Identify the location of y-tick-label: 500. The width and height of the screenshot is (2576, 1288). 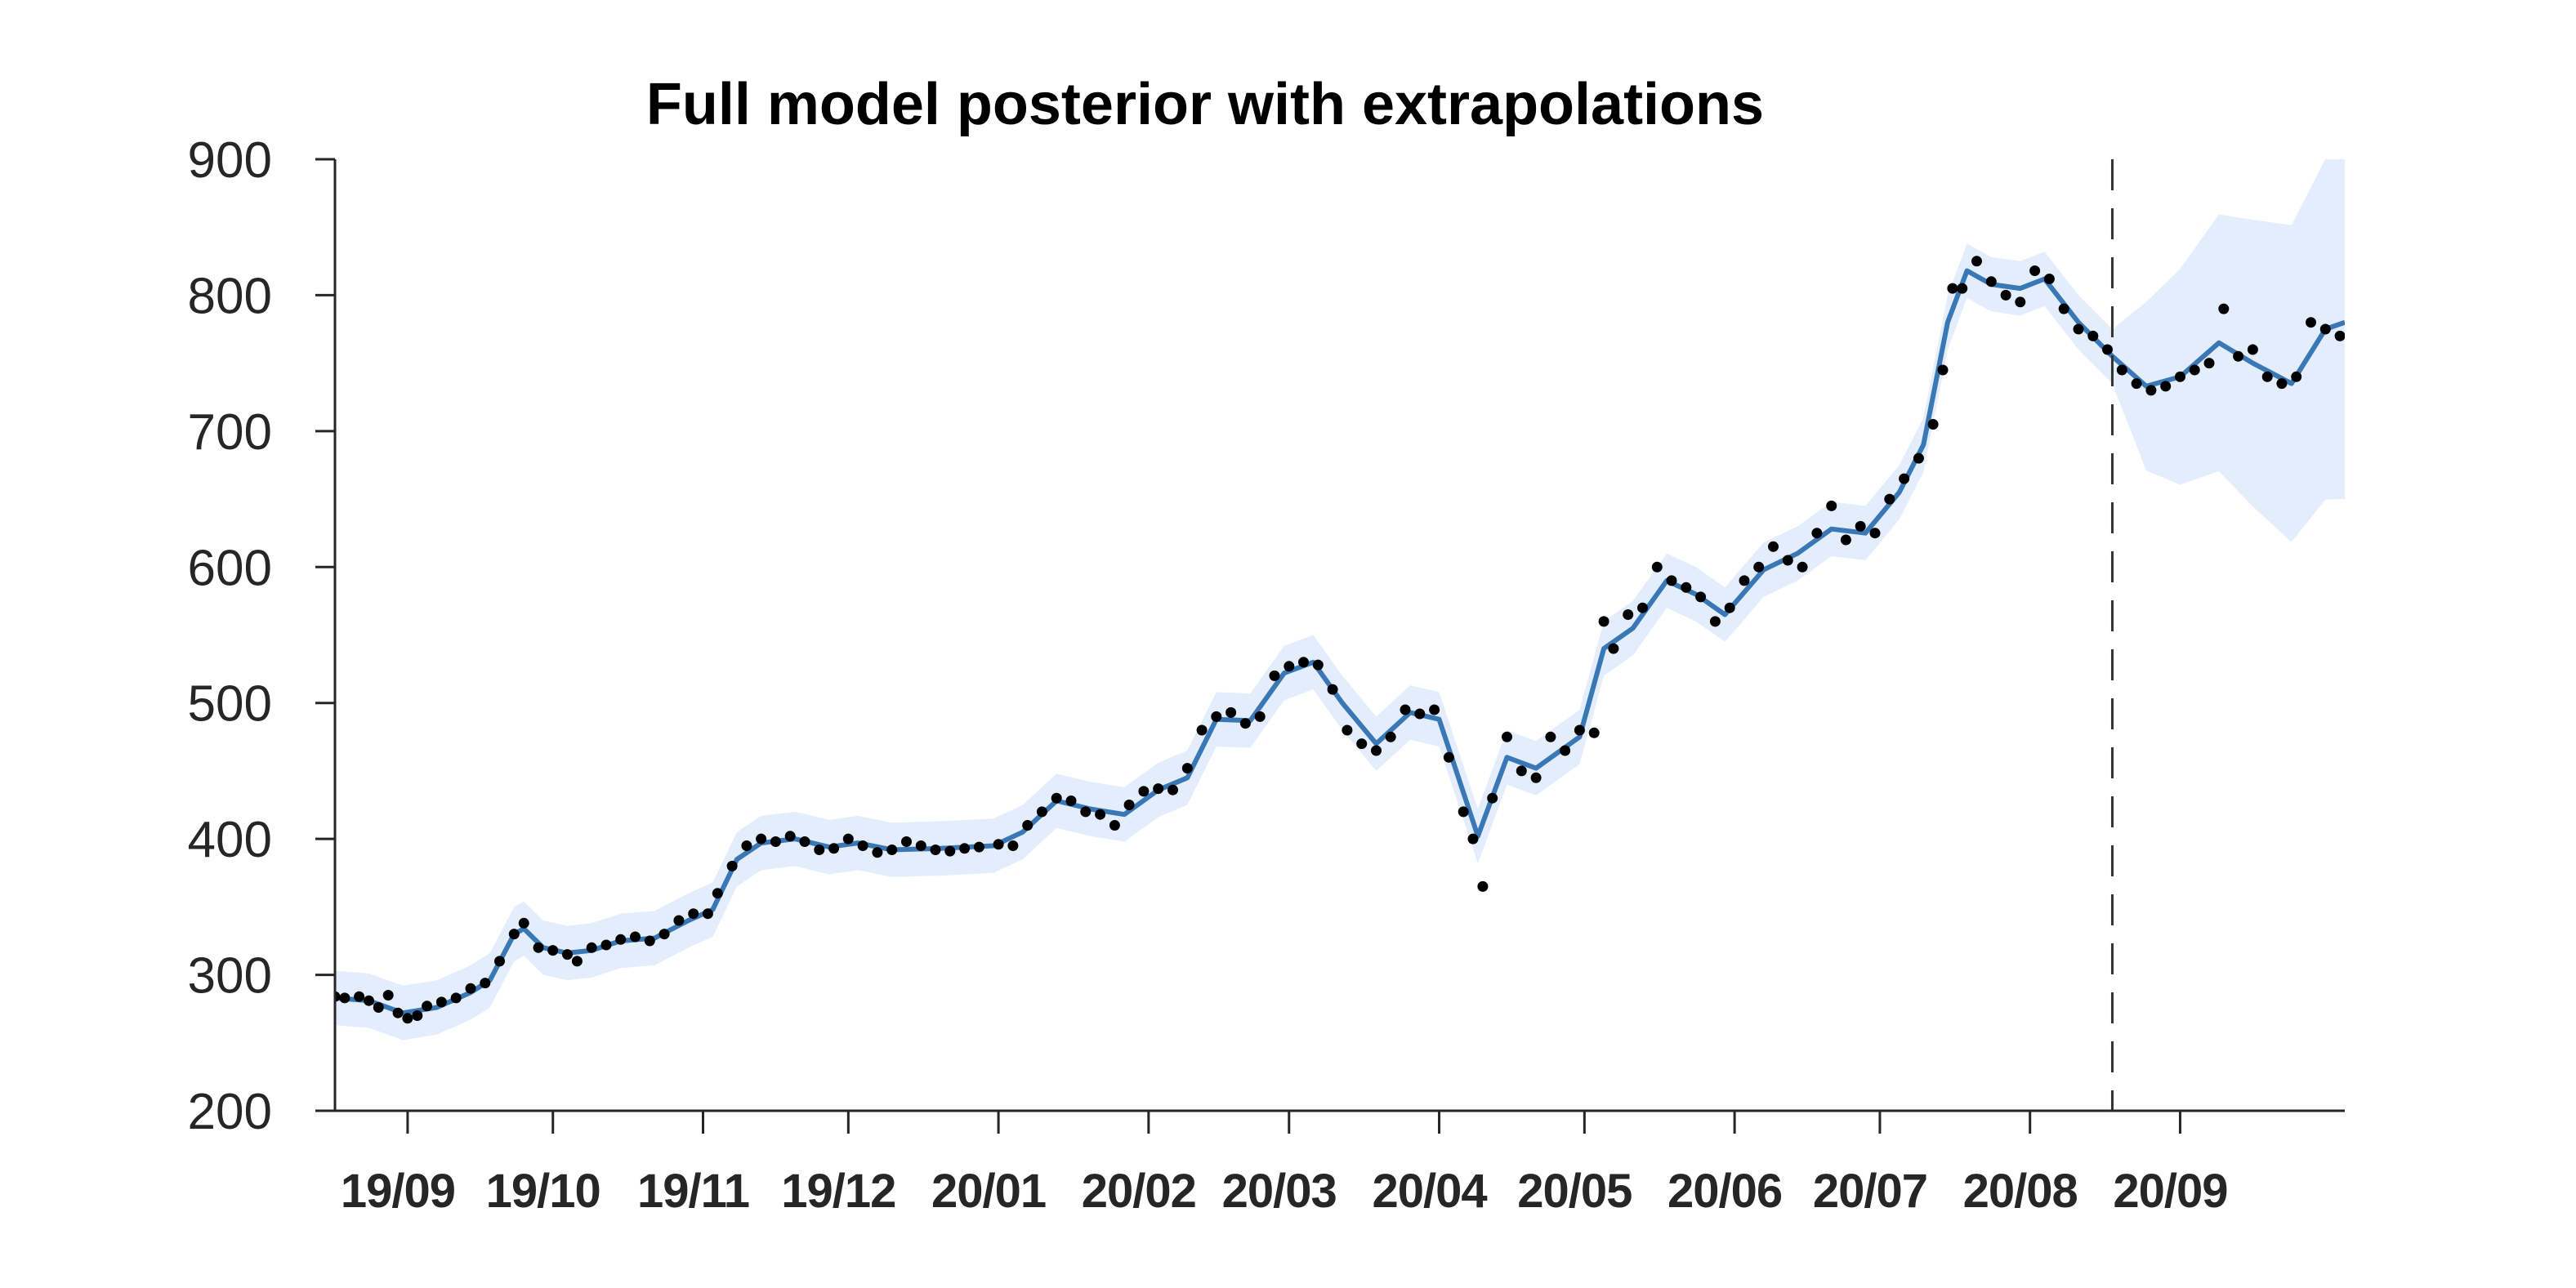
(230, 704).